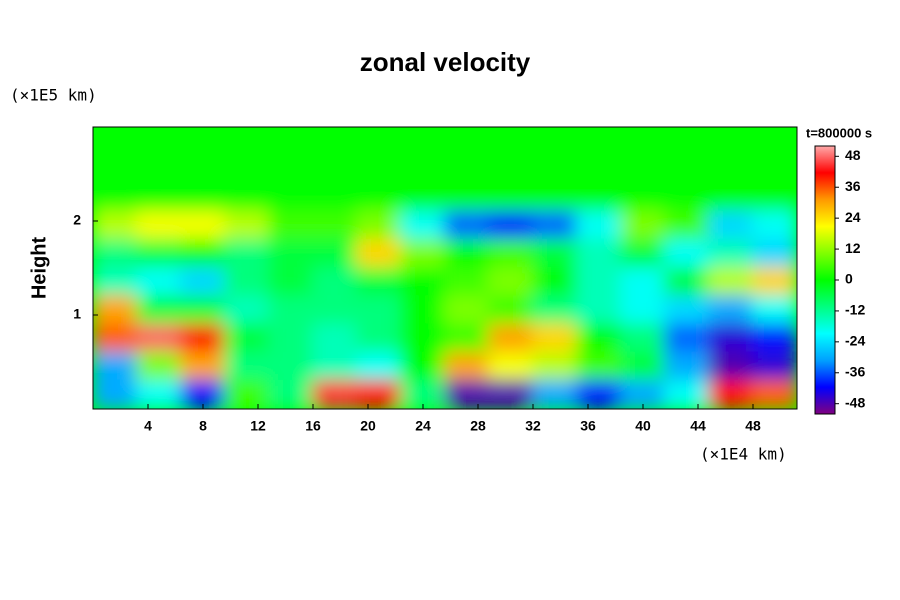 The width and height of the screenshot is (900, 600). Describe the element at coordinates (855, 341) in the screenshot. I see `colorbar-tick-label: -24` at that location.